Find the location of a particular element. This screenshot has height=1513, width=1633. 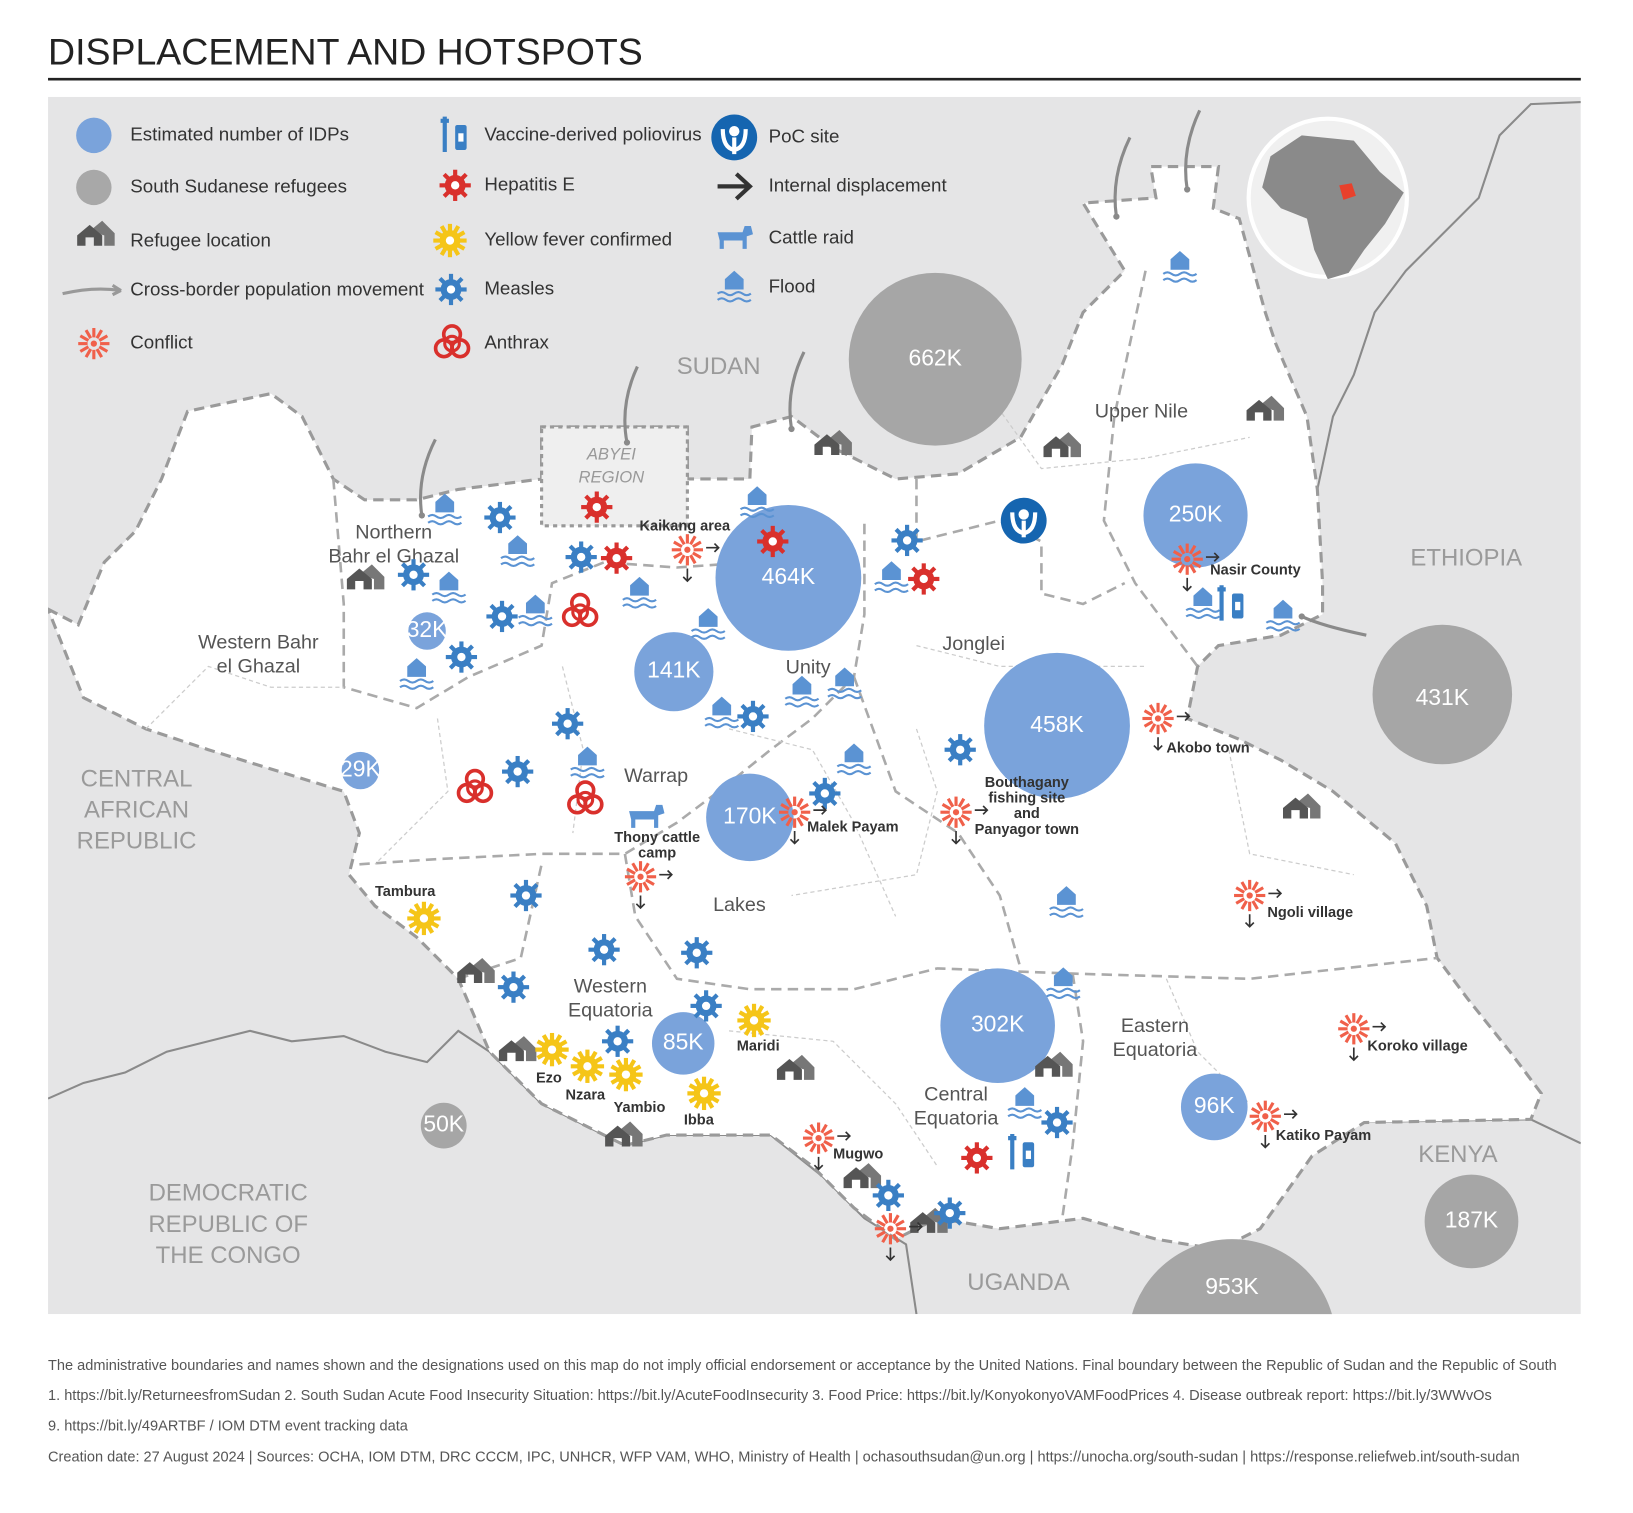

cross-border-icon is located at coordinates (92, 290).